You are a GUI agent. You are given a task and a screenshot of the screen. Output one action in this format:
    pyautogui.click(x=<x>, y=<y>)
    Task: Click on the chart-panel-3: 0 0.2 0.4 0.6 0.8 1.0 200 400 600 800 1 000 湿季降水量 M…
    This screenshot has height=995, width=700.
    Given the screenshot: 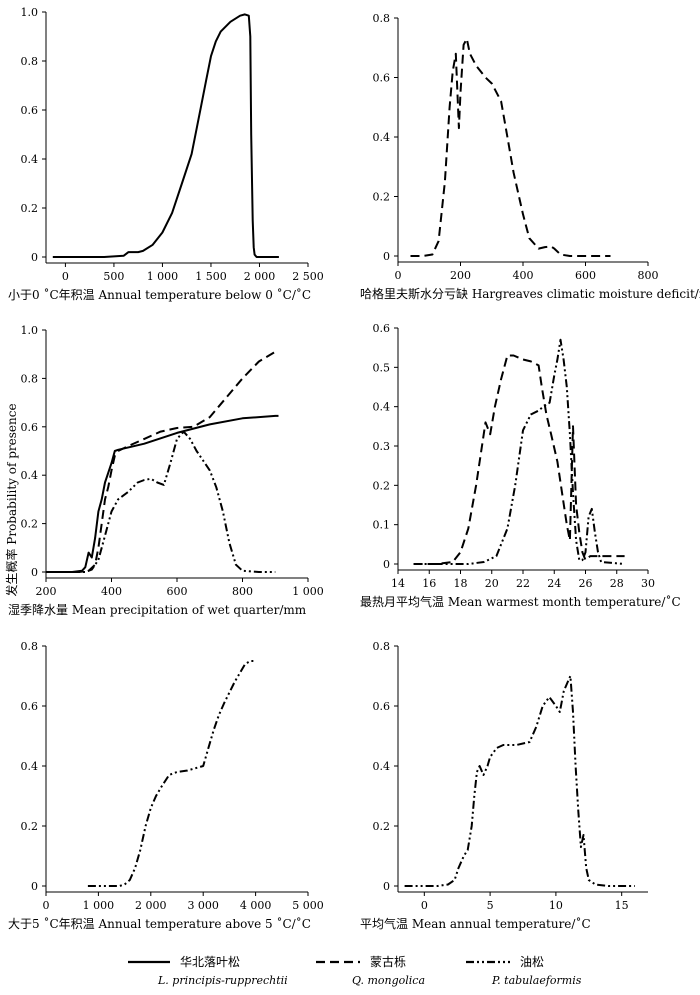 What is the action you would take?
    pyautogui.click(x=166, y=470)
    